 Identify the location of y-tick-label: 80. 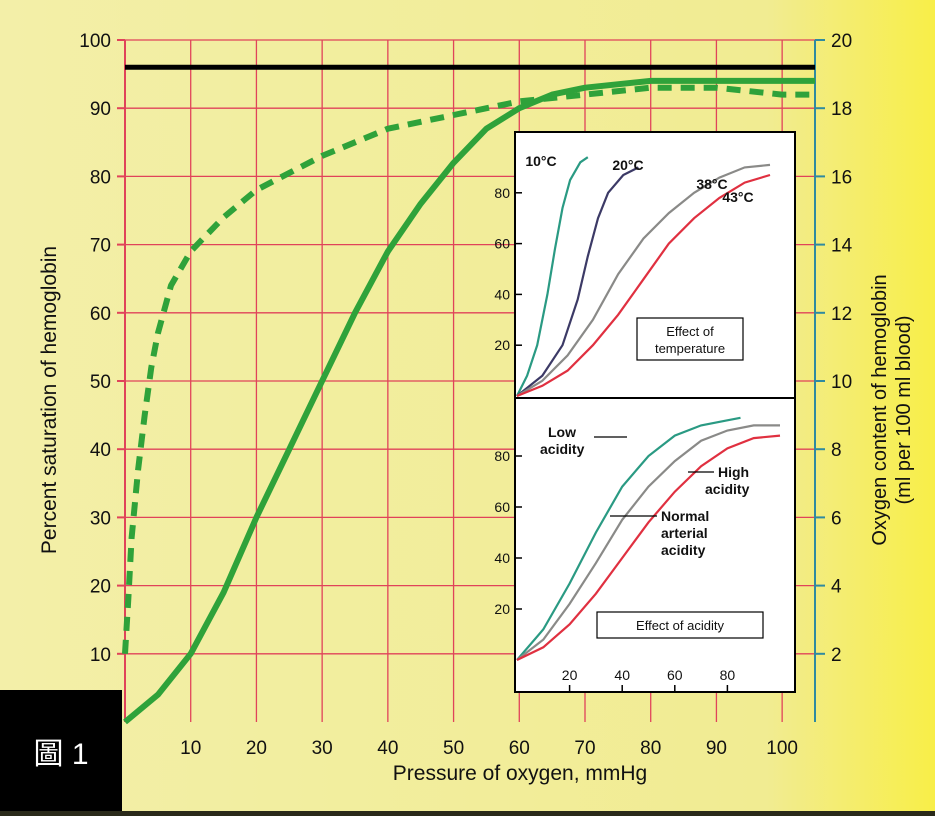
(100, 177).